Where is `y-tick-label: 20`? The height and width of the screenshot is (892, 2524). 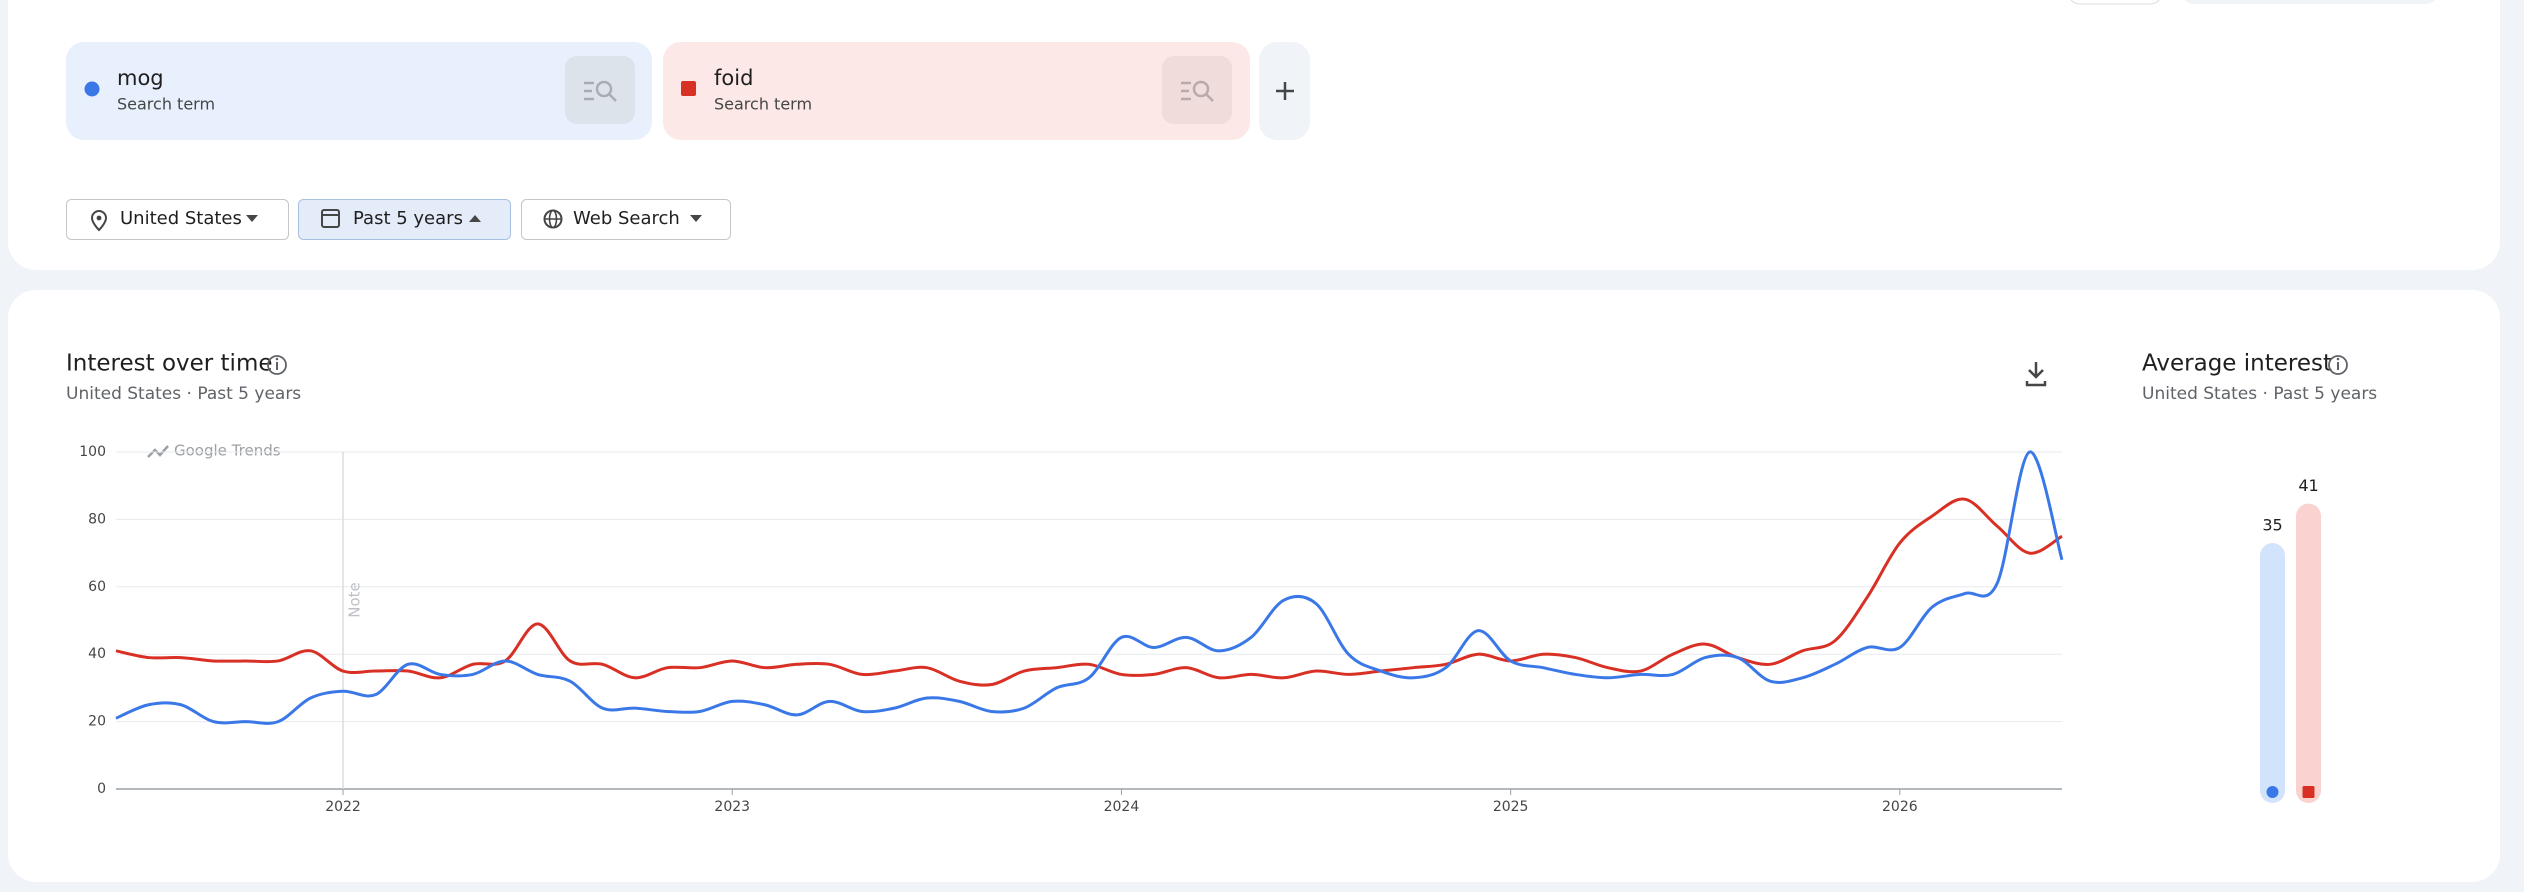 y-tick-label: 20 is located at coordinates (97, 722).